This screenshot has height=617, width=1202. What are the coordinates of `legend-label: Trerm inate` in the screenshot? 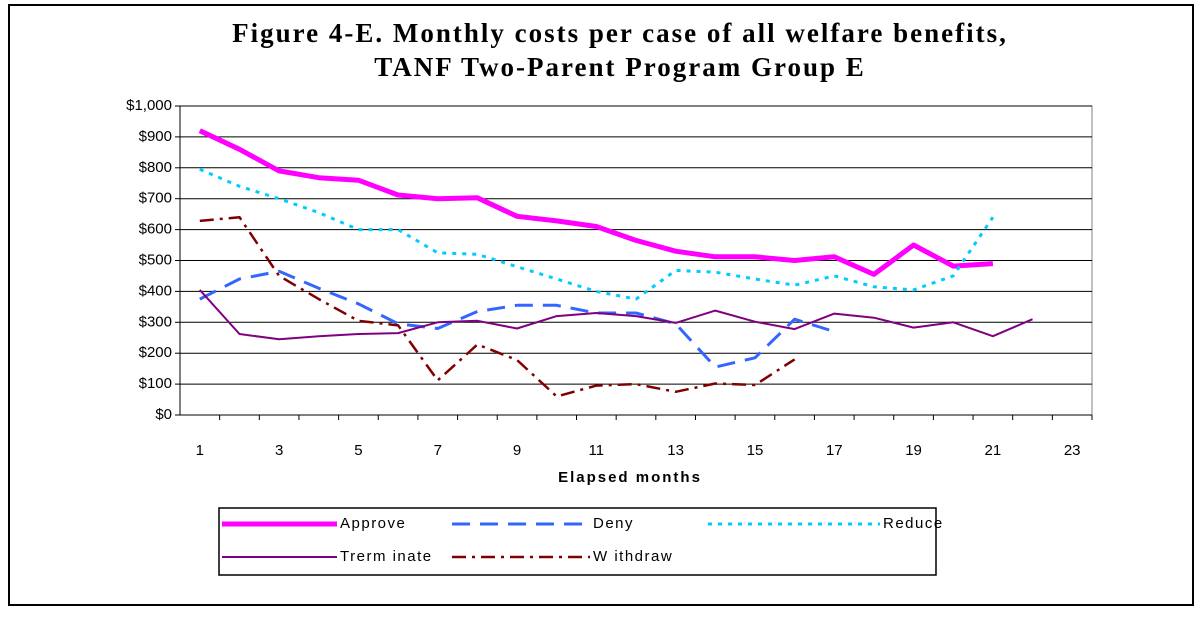 It's located at (386, 556).